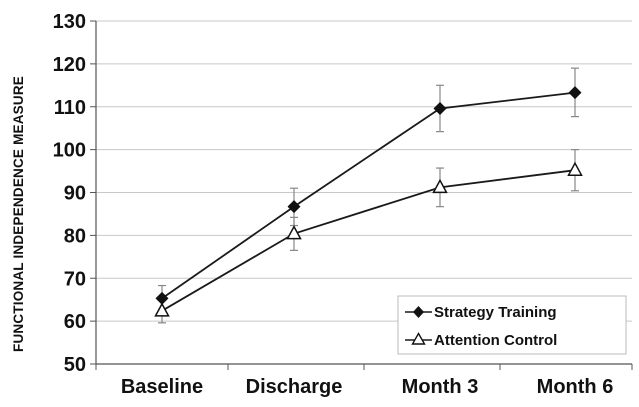 The image size is (639, 407). I want to click on legend: Strategy Training Attention Control, so click(512, 325).